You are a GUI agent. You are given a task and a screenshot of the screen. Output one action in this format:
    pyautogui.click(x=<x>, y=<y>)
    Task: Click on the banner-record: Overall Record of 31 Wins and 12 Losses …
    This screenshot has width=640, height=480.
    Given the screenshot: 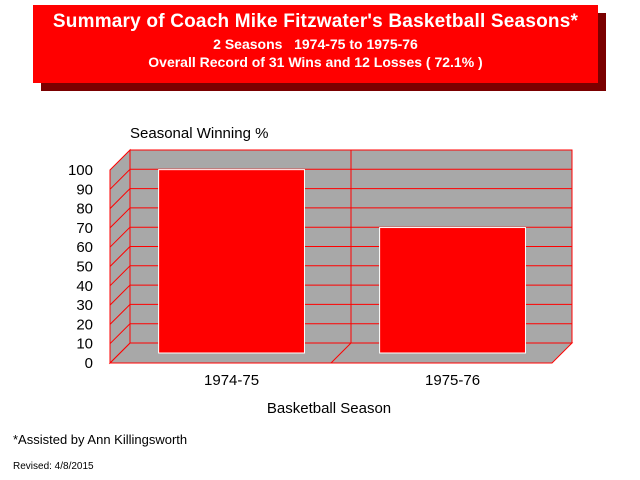 What is the action you would take?
    pyautogui.click(x=315, y=62)
    